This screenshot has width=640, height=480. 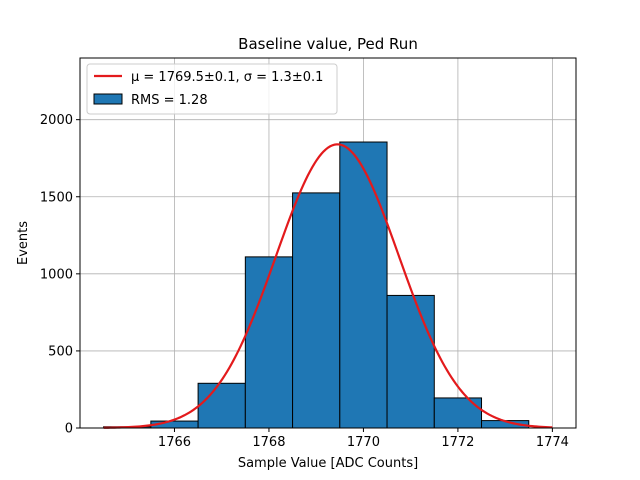 What do you see at coordinates (363, 442) in the screenshot?
I see `x-tick-label: 1770` at bounding box center [363, 442].